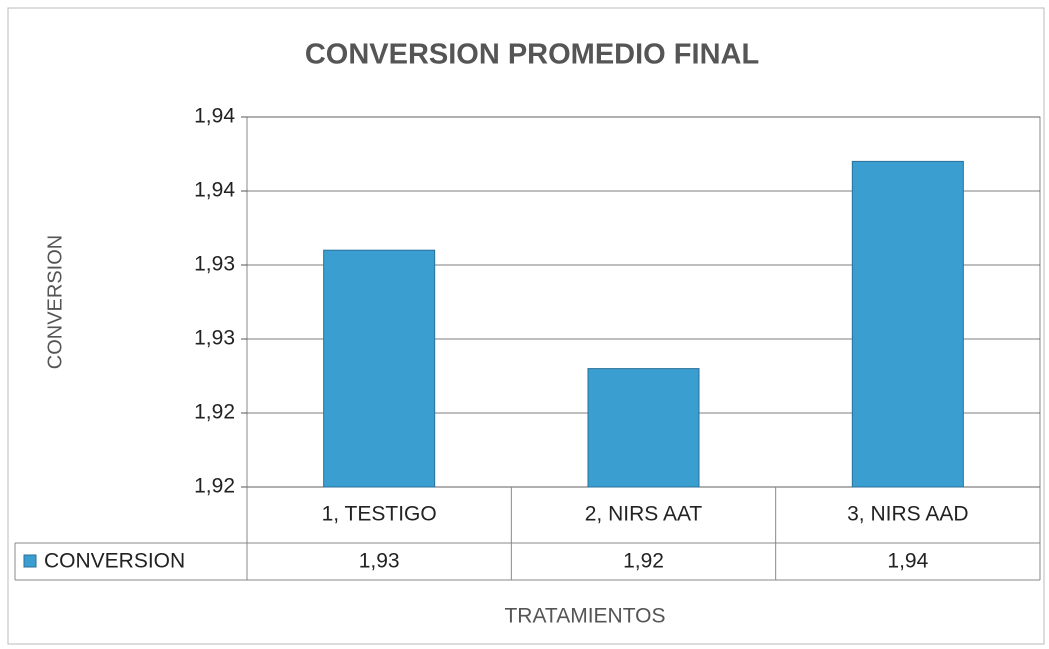  What do you see at coordinates (644, 514) in the screenshot?
I see `x-tick-label: 2, NIRS AAT` at bounding box center [644, 514].